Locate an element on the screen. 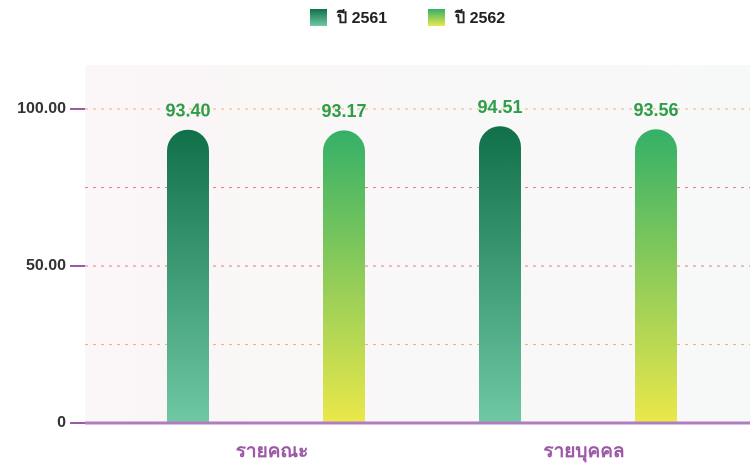  y-tick-label: 100.00 is located at coordinates (41, 108).